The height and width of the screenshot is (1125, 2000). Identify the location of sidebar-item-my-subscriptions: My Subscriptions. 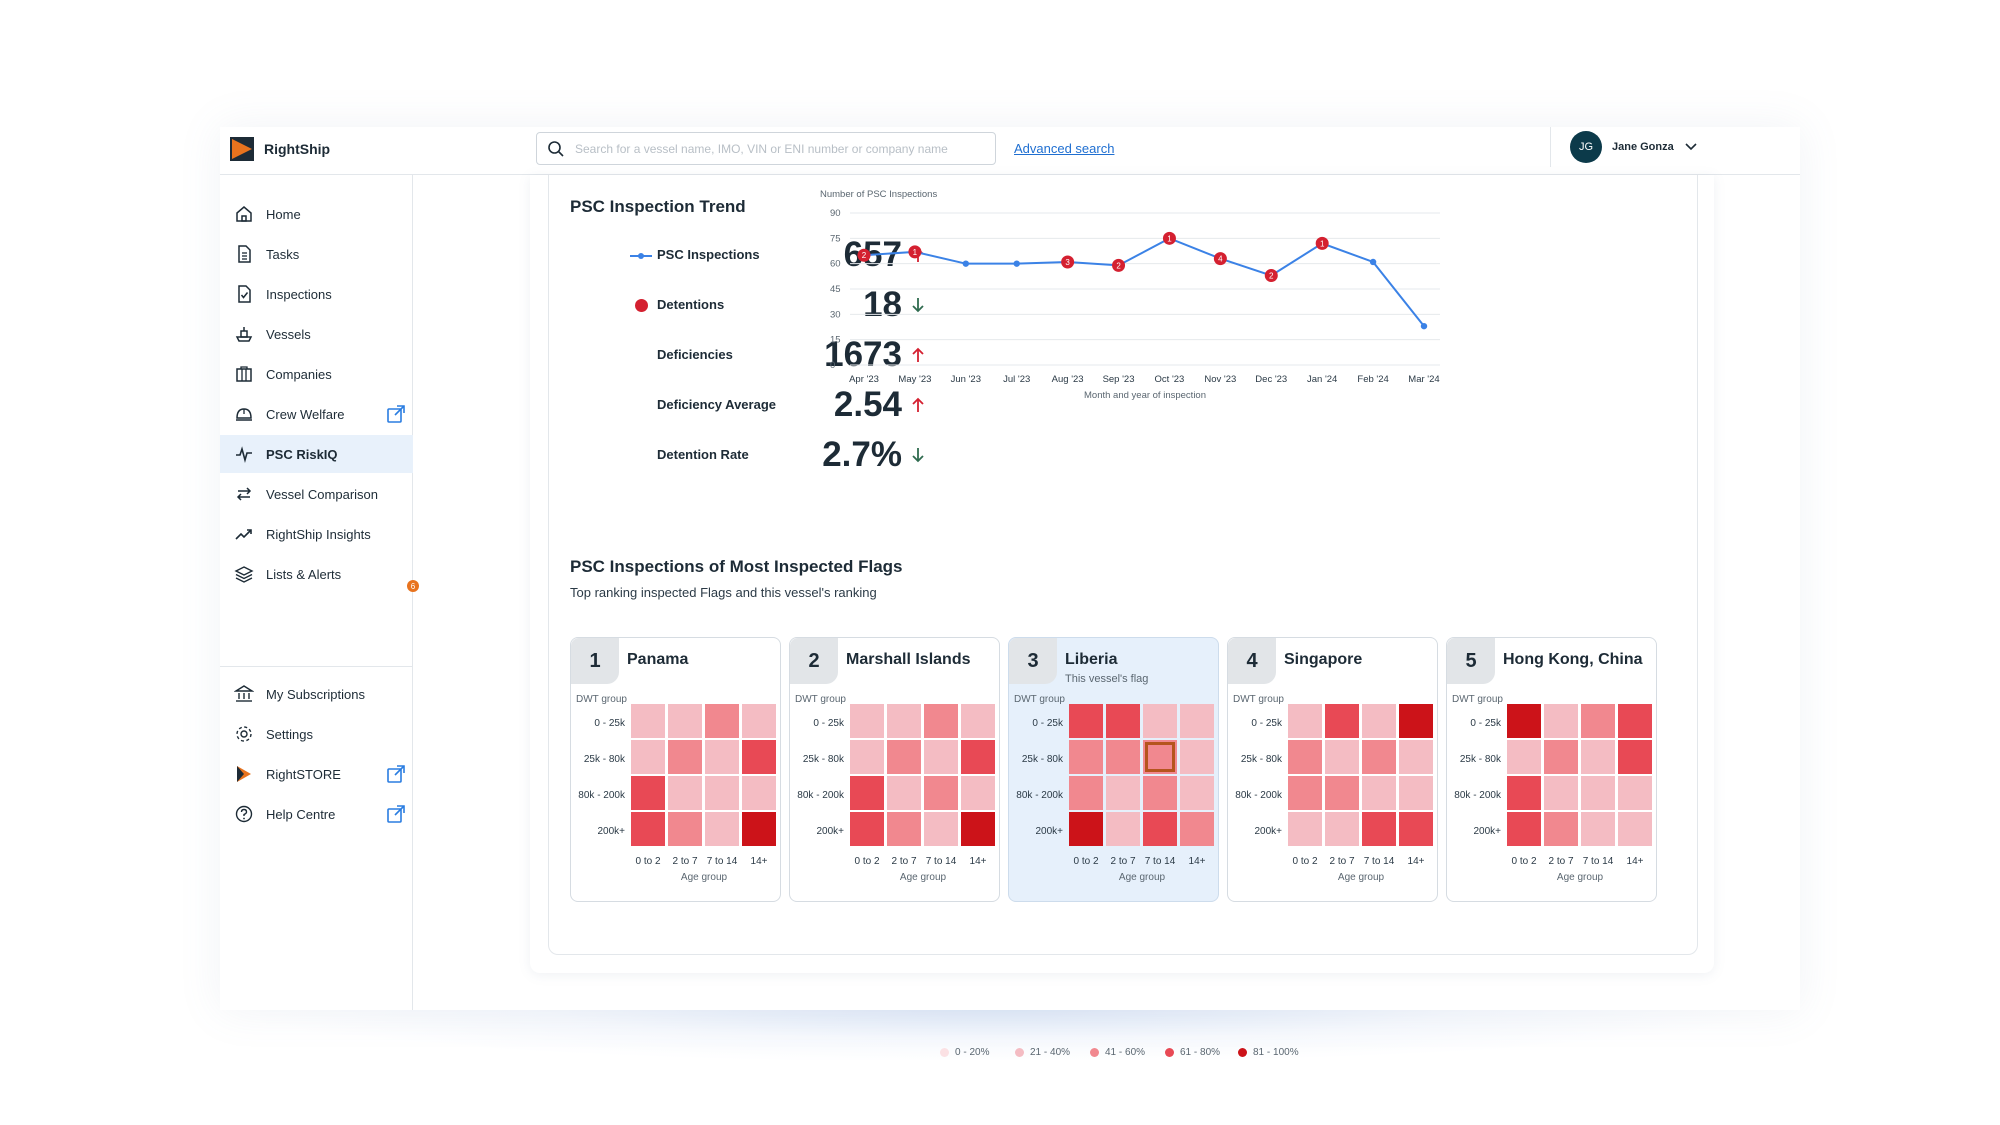
(316, 694).